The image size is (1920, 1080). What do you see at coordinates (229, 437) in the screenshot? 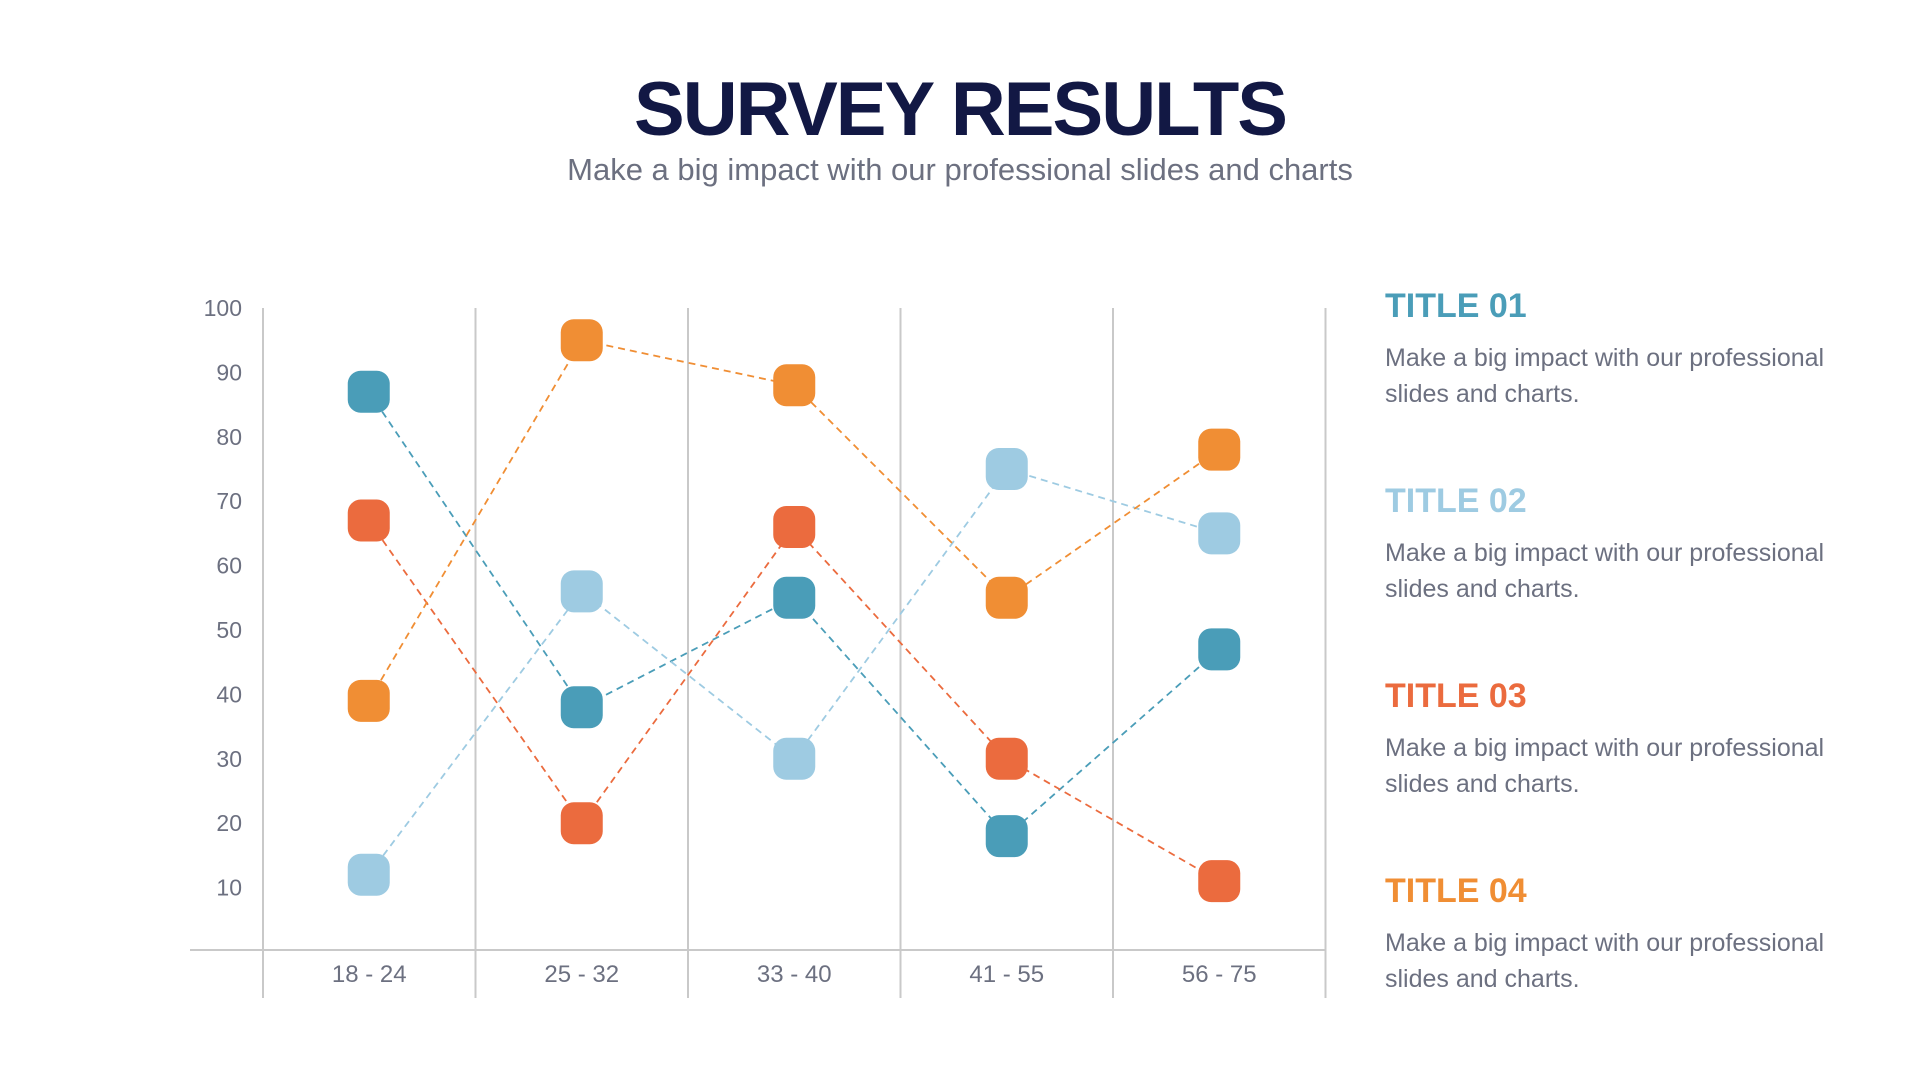
I see `y-tick-label-80: 80` at bounding box center [229, 437].